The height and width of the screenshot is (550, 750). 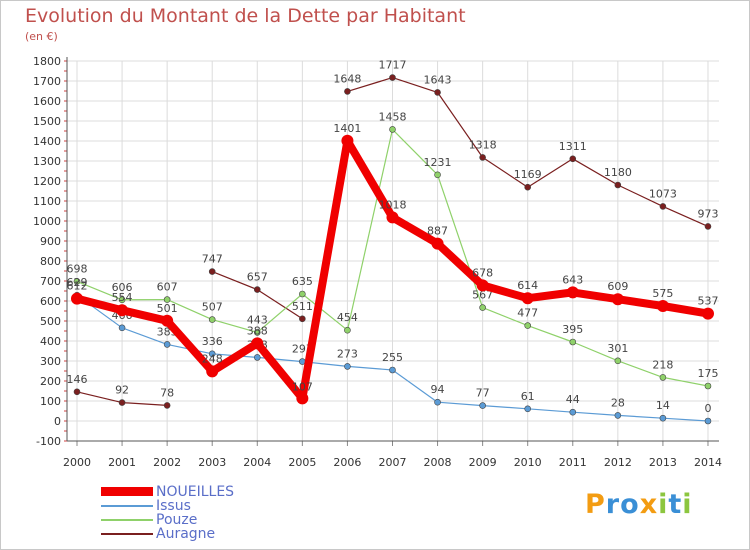 I want to click on data-label-issus: 0, so click(x=707, y=408).